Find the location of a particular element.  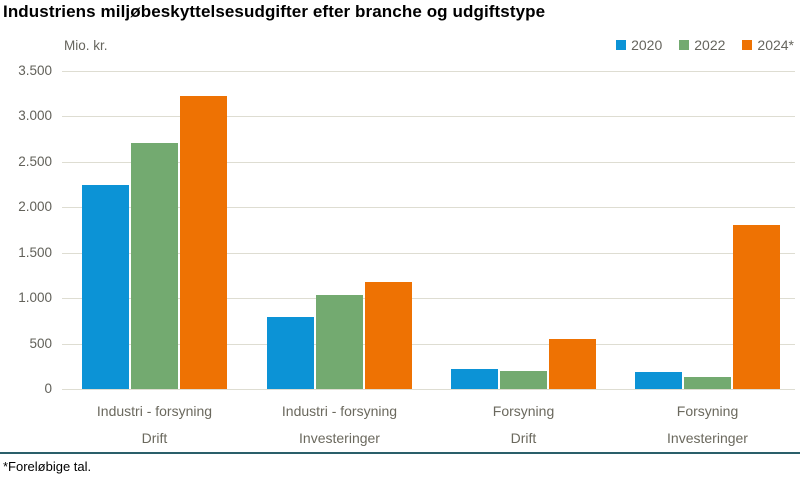

bar-2020-industri-forsyning-drift is located at coordinates (105, 287).